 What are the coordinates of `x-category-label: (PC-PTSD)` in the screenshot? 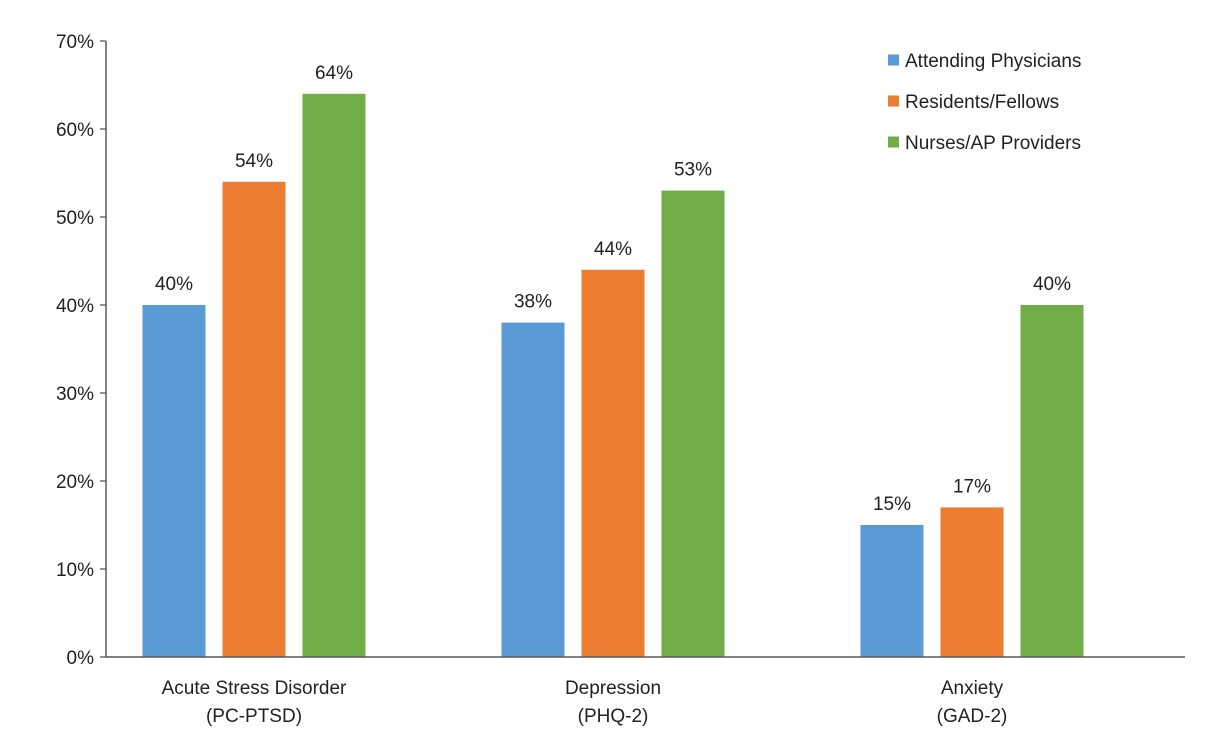 It's located at (254, 716).